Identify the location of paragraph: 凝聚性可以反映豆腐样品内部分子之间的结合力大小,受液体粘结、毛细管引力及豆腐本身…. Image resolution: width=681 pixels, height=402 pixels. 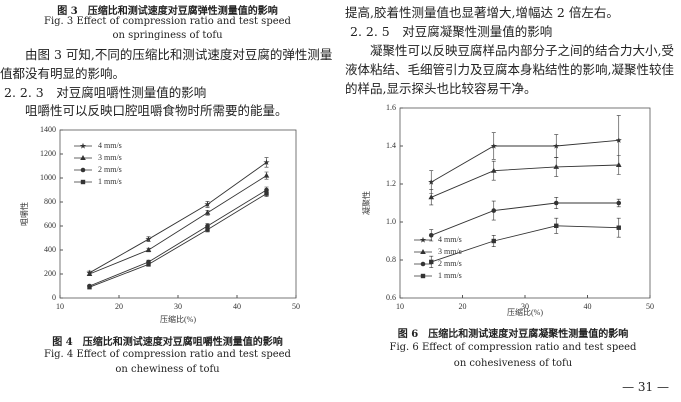
(509, 69).